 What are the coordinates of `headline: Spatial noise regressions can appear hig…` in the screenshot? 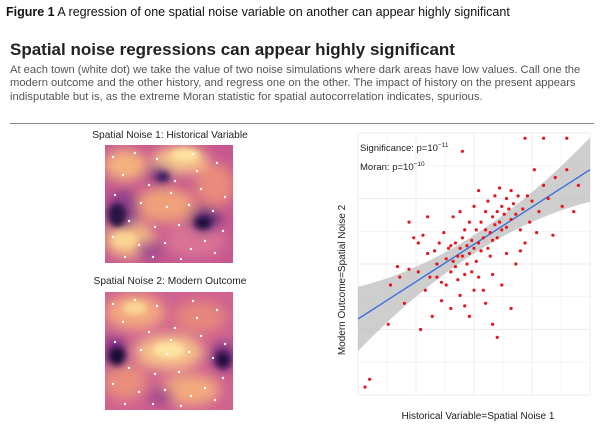 It's located at (232, 49).